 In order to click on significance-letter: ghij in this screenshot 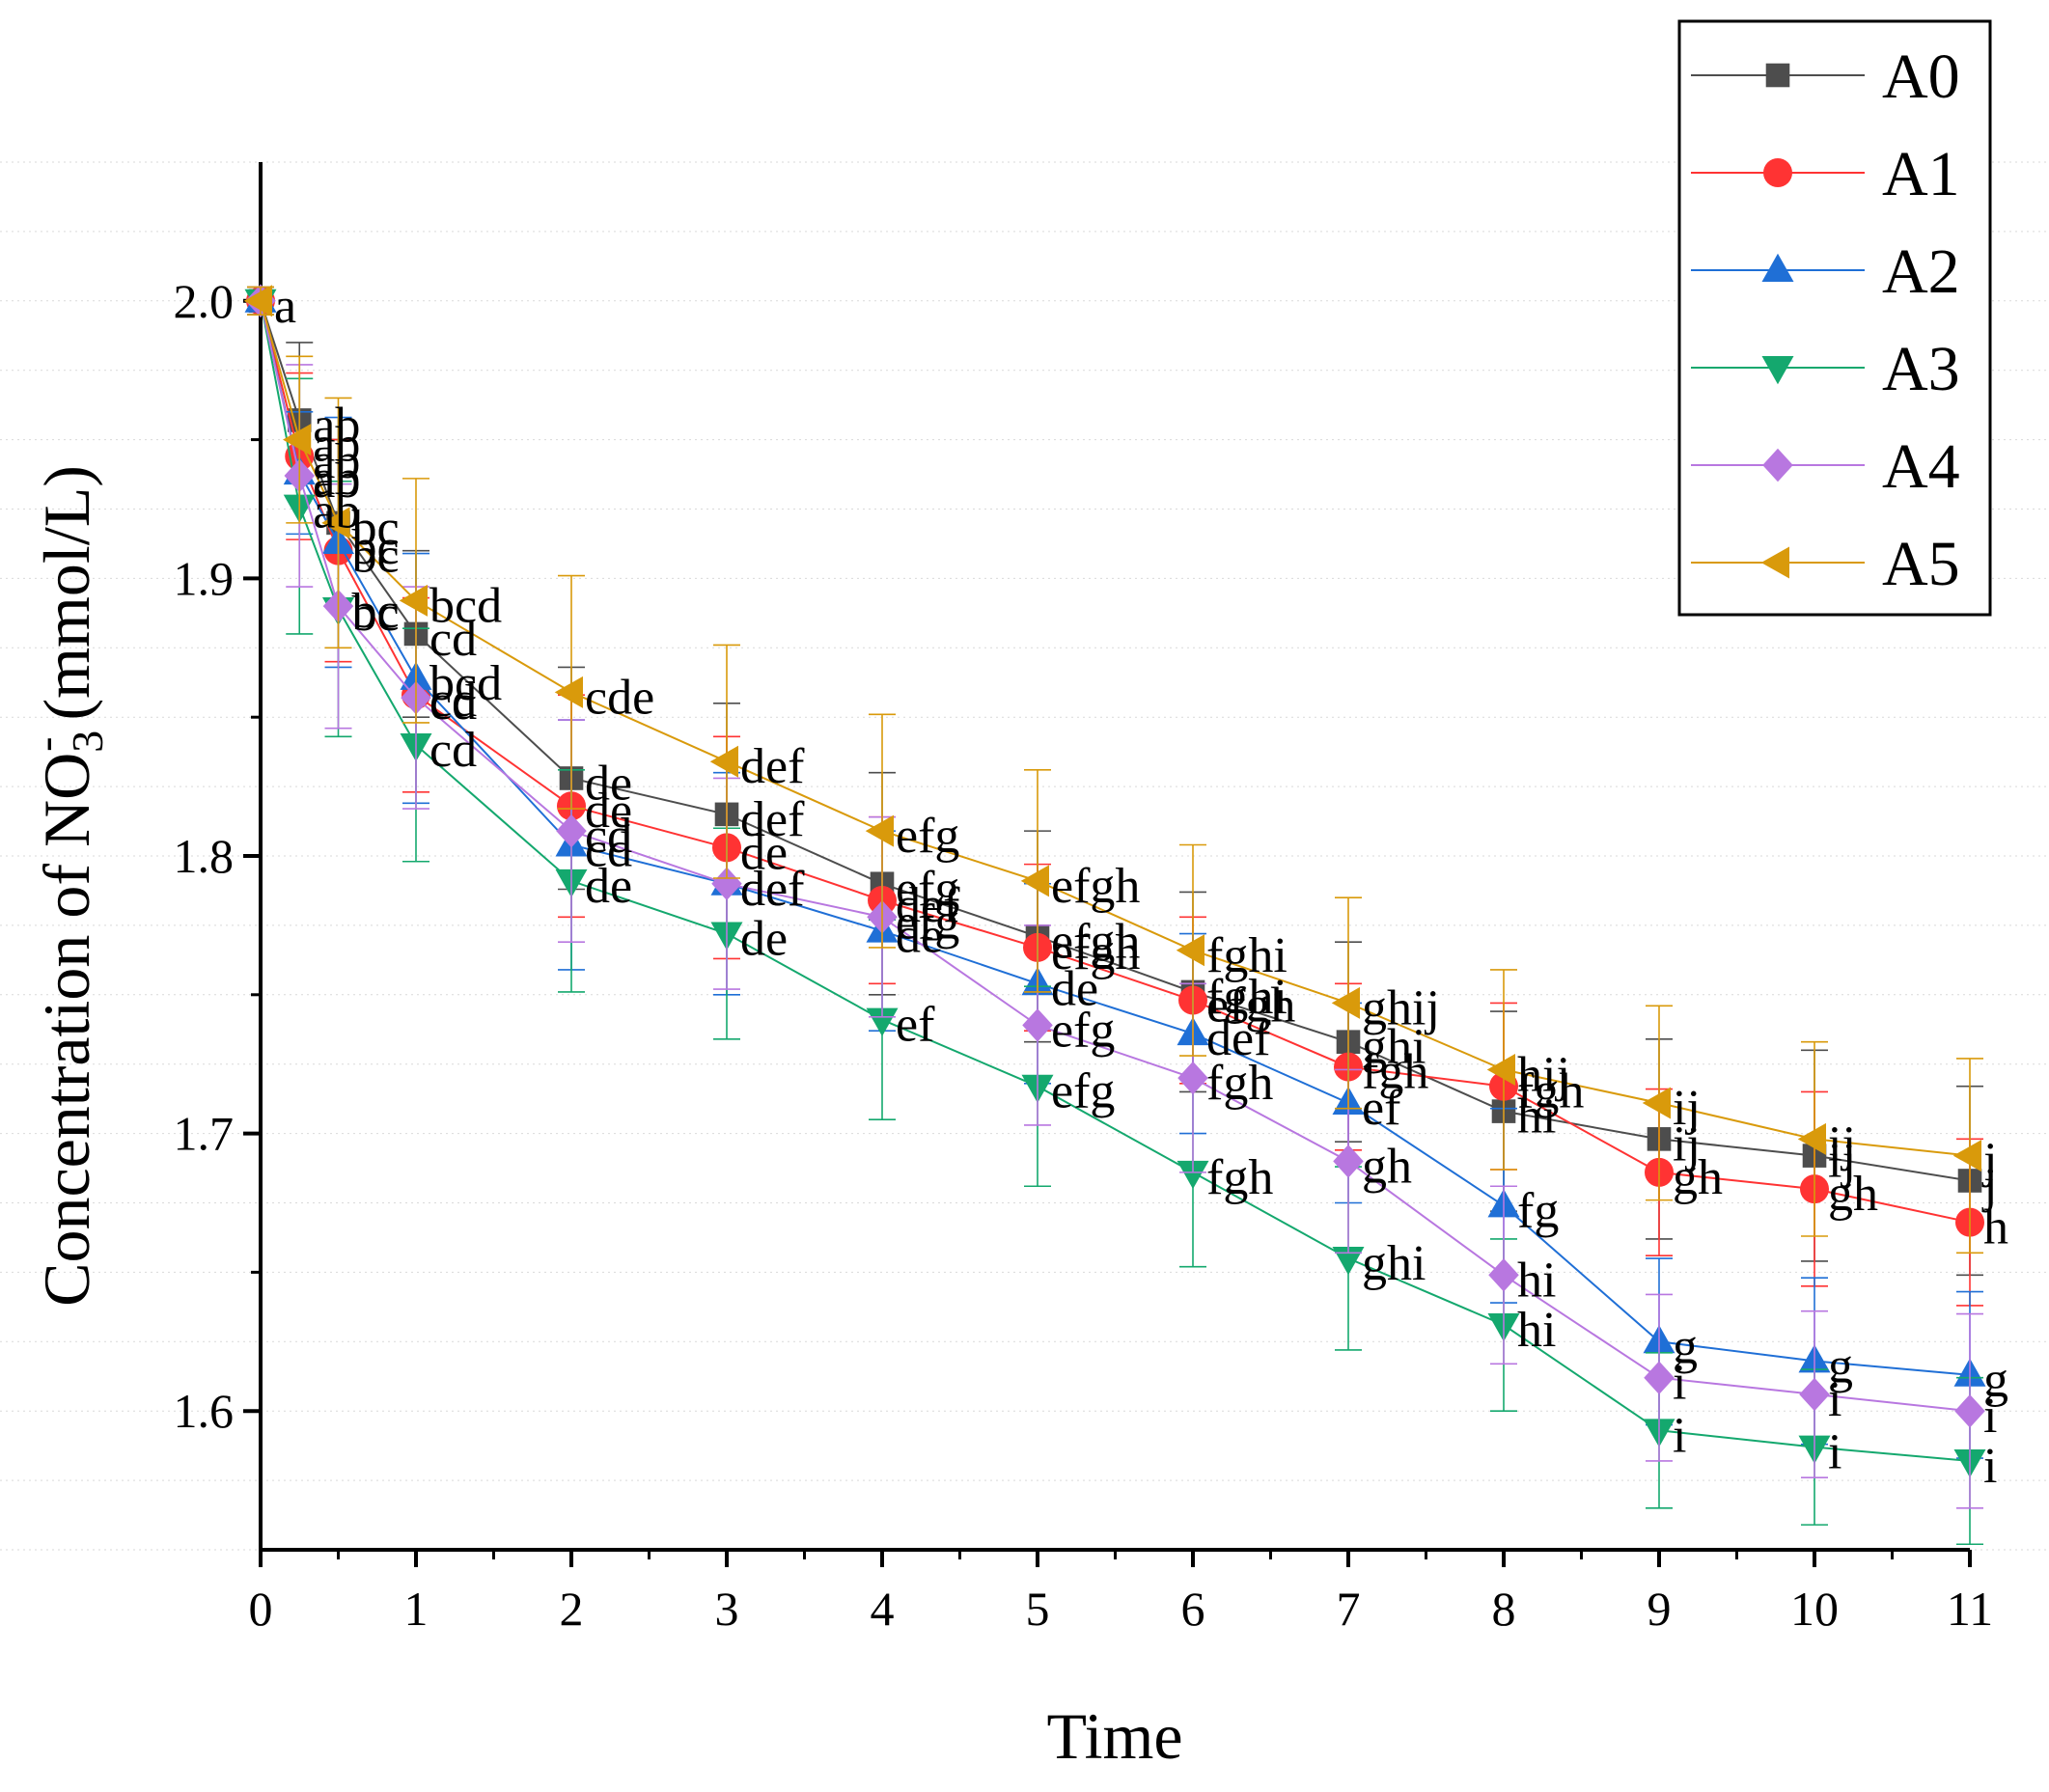, I will do `click(1401, 1008)`.